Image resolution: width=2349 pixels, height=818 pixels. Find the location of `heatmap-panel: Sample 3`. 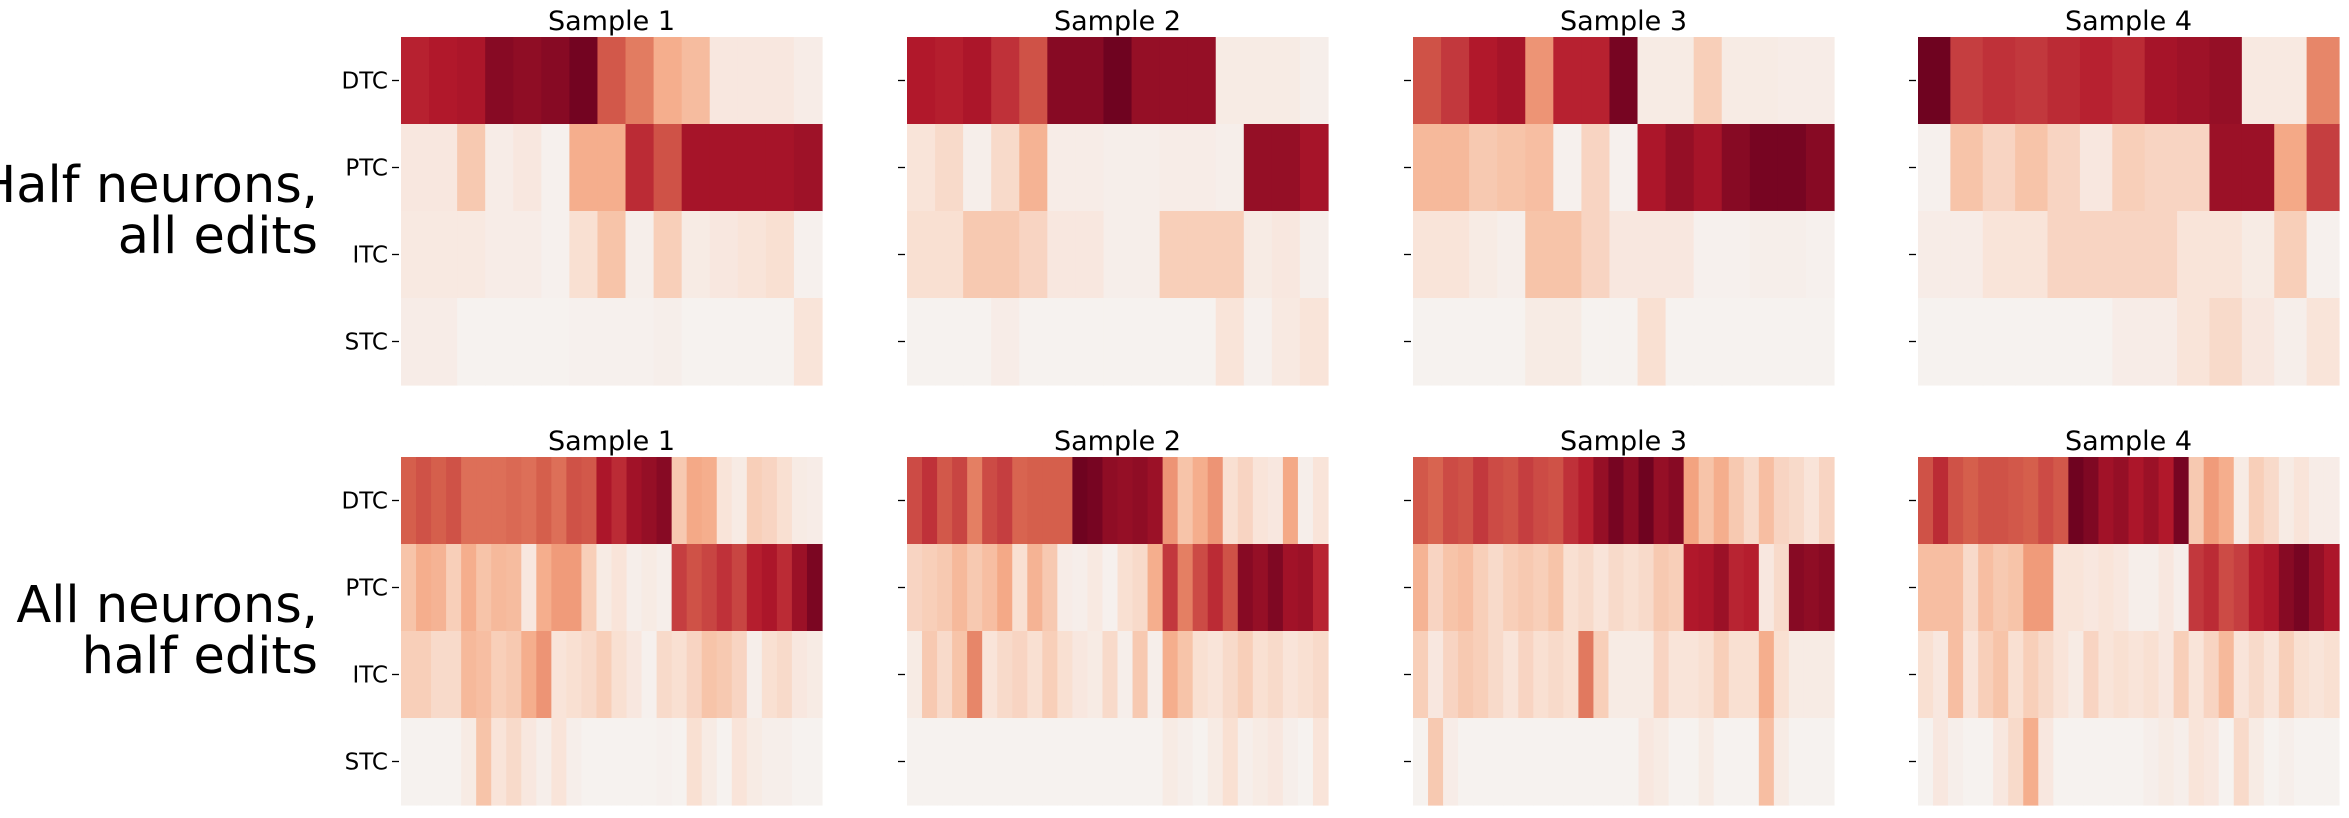

heatmap-panel: Sample 3 is located at coordinates (1619, 196).